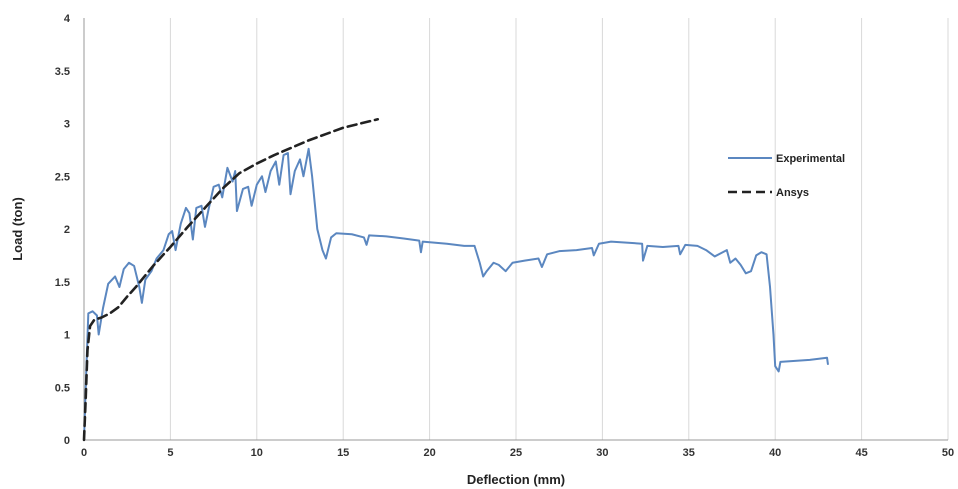 This screenshot has height=489, width=958. Describe the element at coordinates (257, 453) in the screenshot. I see `x-tick-label: 10` at that location.